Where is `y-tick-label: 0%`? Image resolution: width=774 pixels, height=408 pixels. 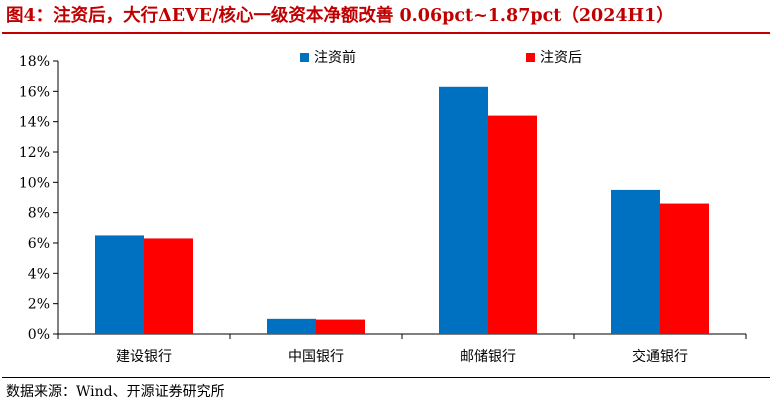 y-tick-label: 0% is located at coordinates (39, 335).